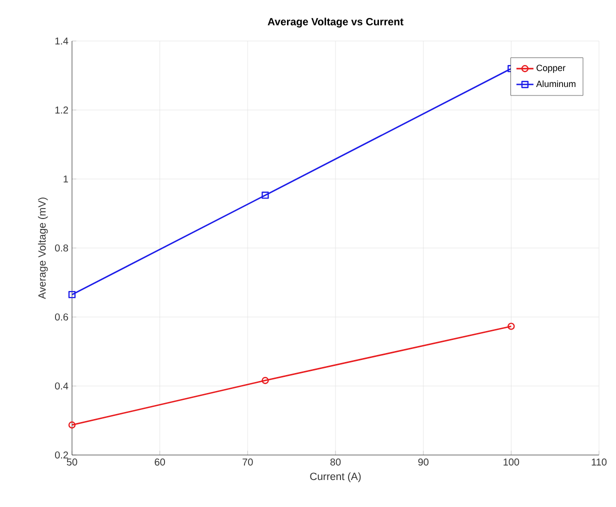  I want to click on x-axis-title: Current (A), so click(335, 477).